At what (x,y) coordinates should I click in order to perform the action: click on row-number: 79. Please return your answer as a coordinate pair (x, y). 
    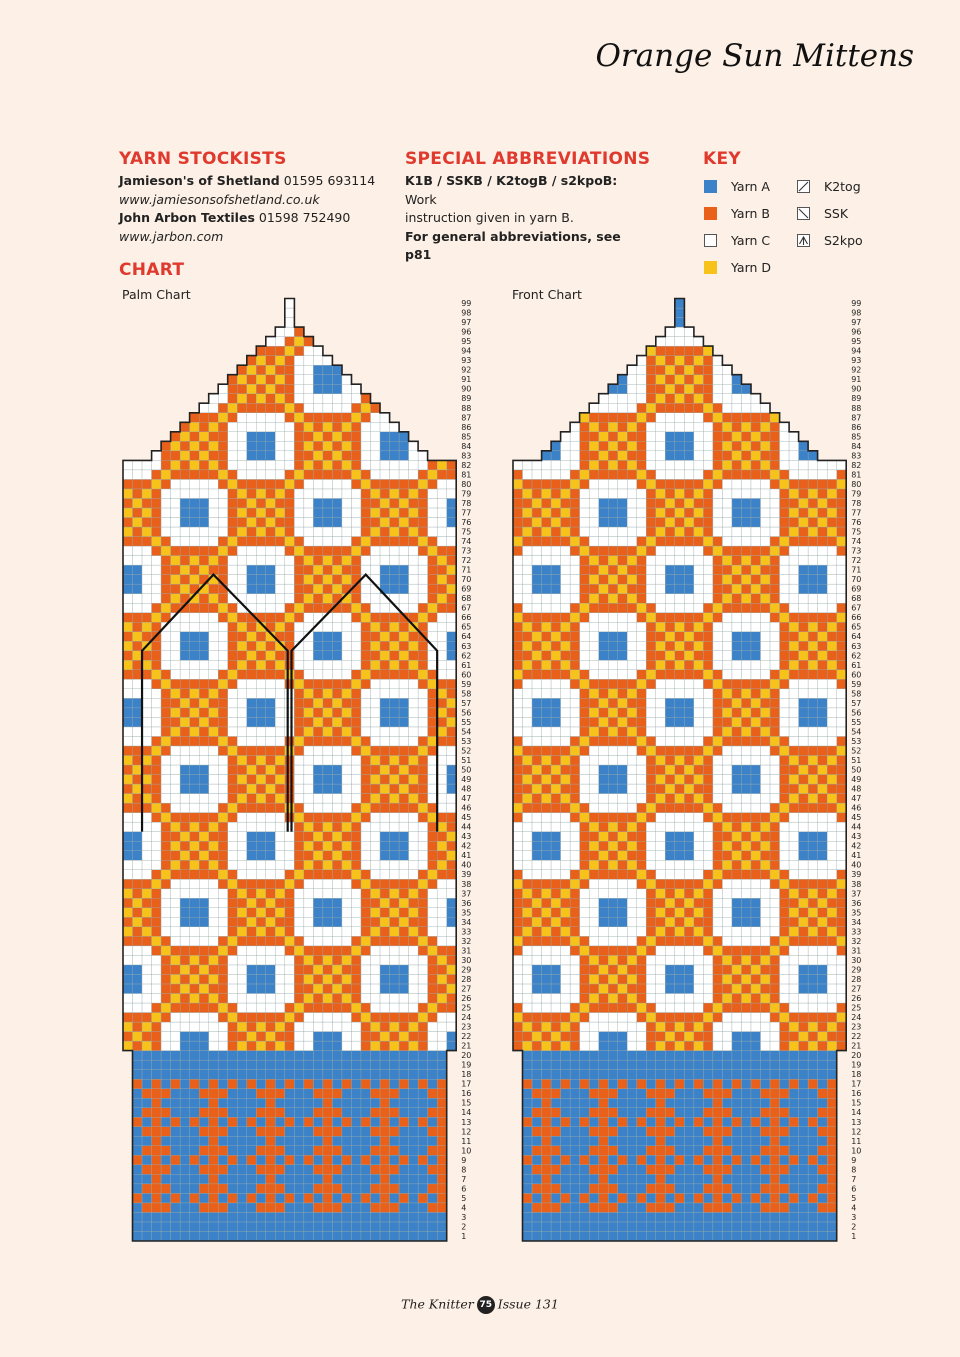
    Looking at the image, I should click on (466, 493).